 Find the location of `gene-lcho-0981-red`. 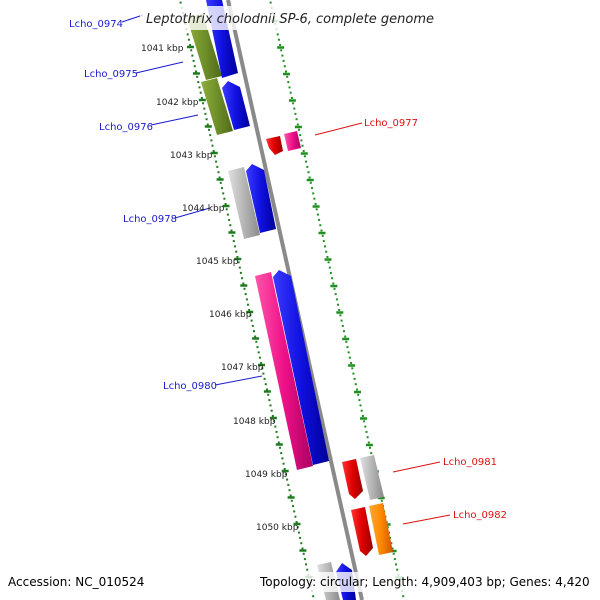

gene-lcho-0981-red is located at coordinates (352, 479).